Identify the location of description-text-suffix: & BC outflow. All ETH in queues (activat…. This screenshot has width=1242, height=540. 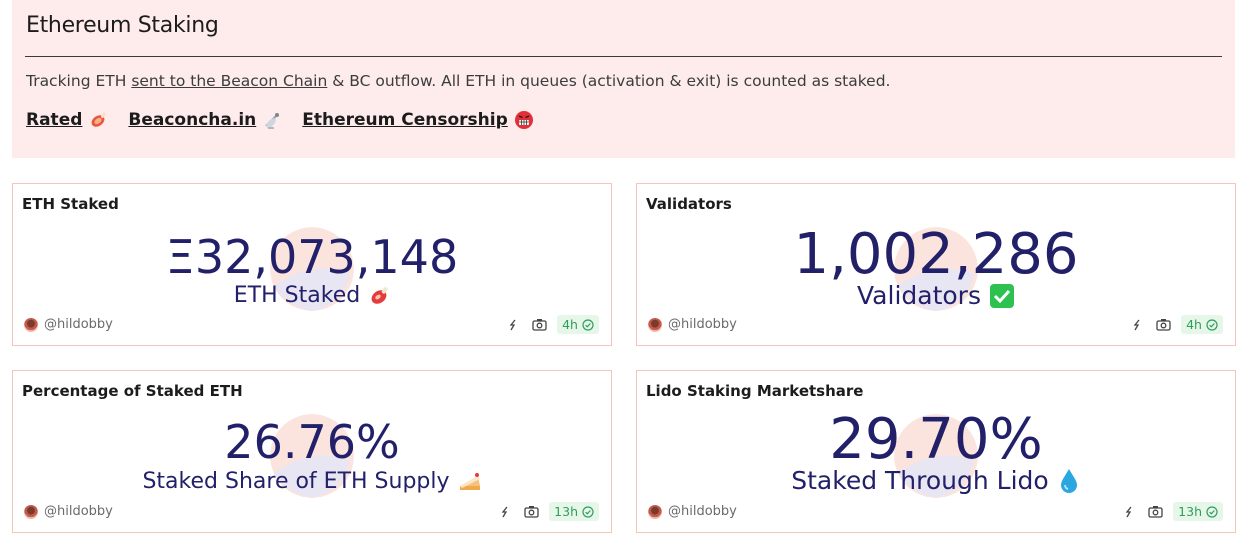
(609, 81).